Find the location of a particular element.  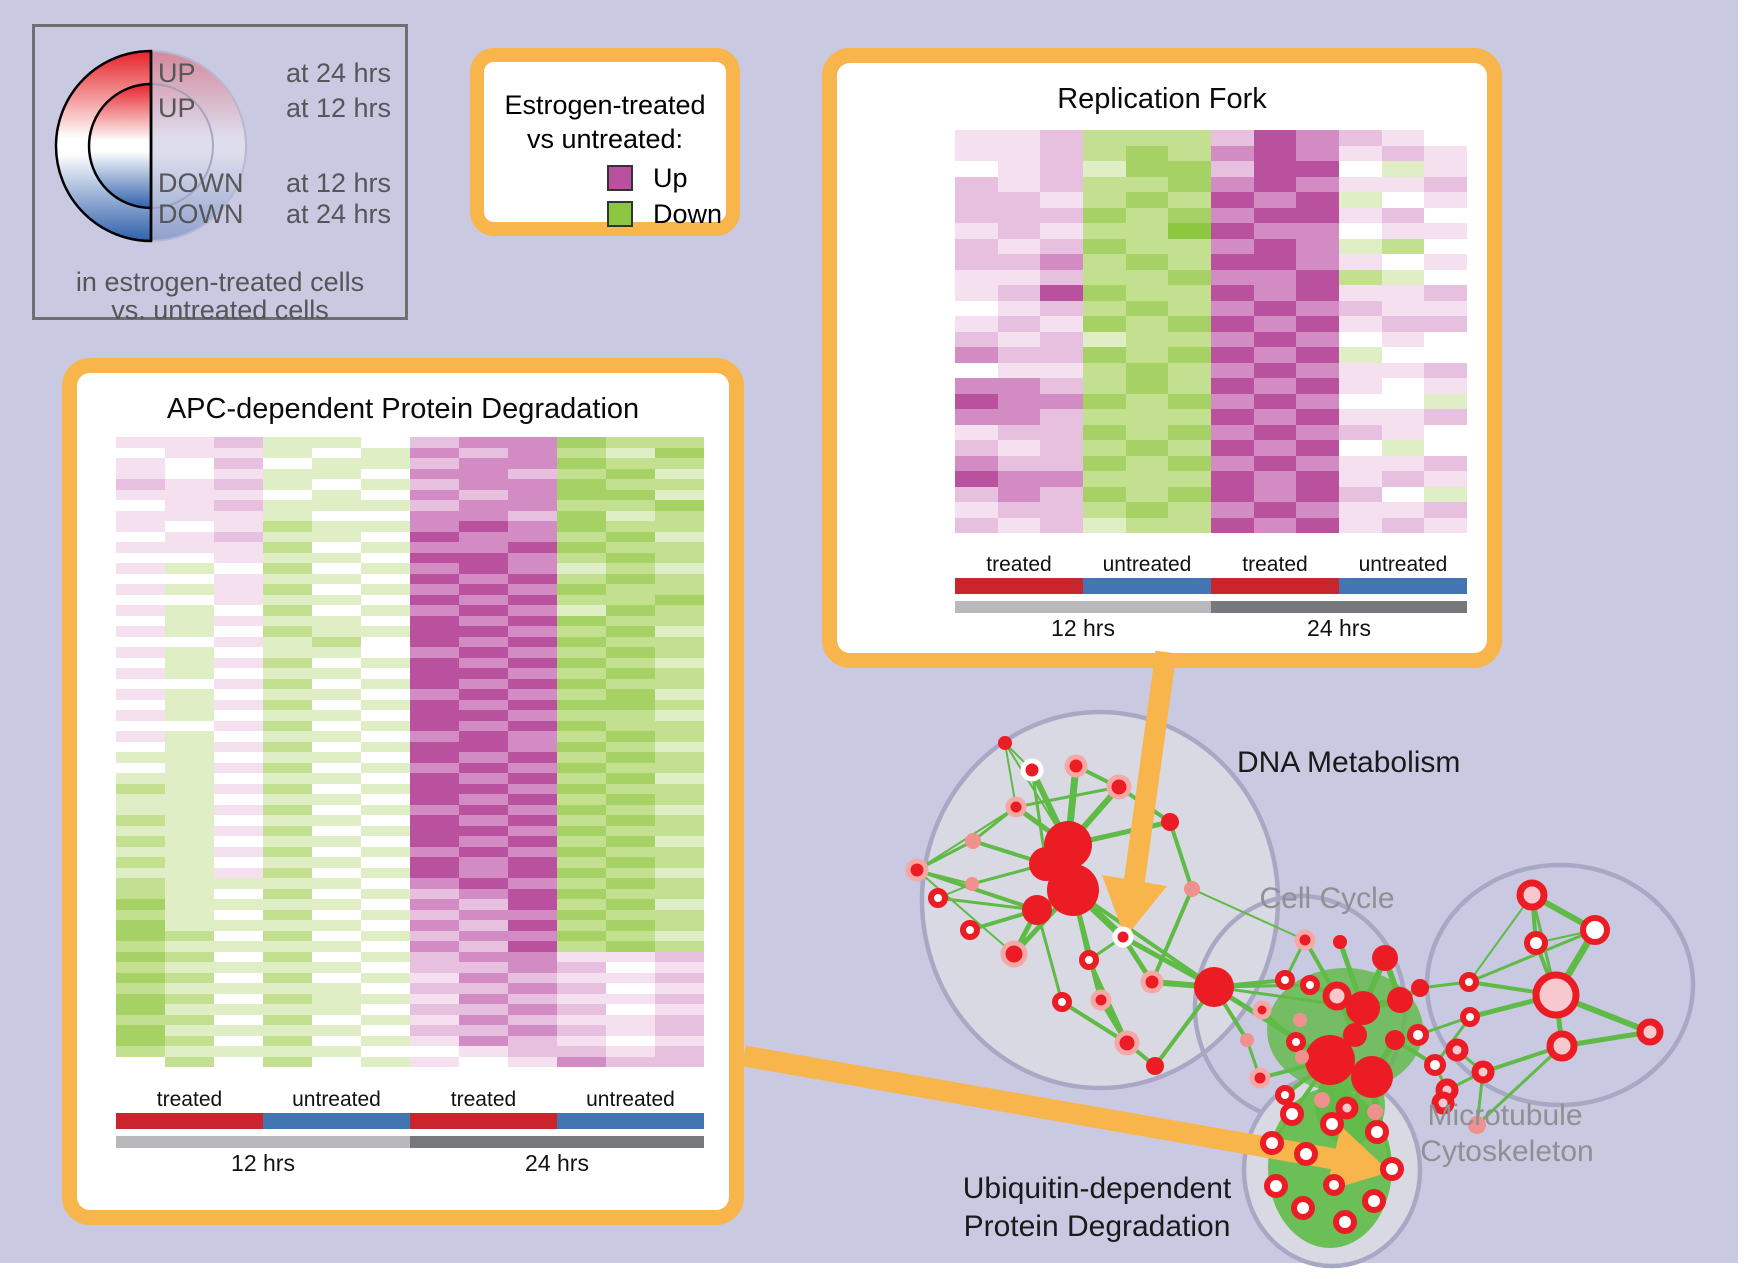

wheel-row-time: at 12 hrs is located at coordinates (338, 183).